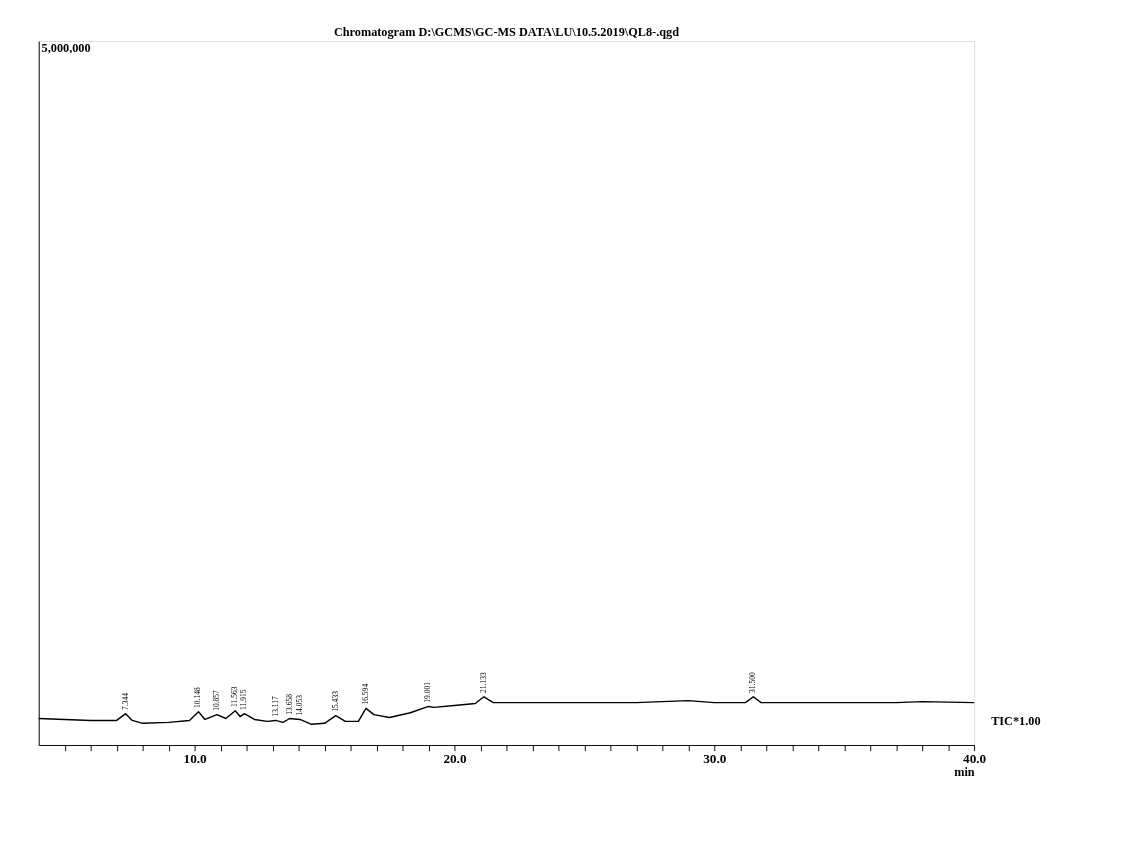 Image resolution: width=1131 pixels, height=856 pixels. I want to click on annotation: 10.857, so click(216, 700).